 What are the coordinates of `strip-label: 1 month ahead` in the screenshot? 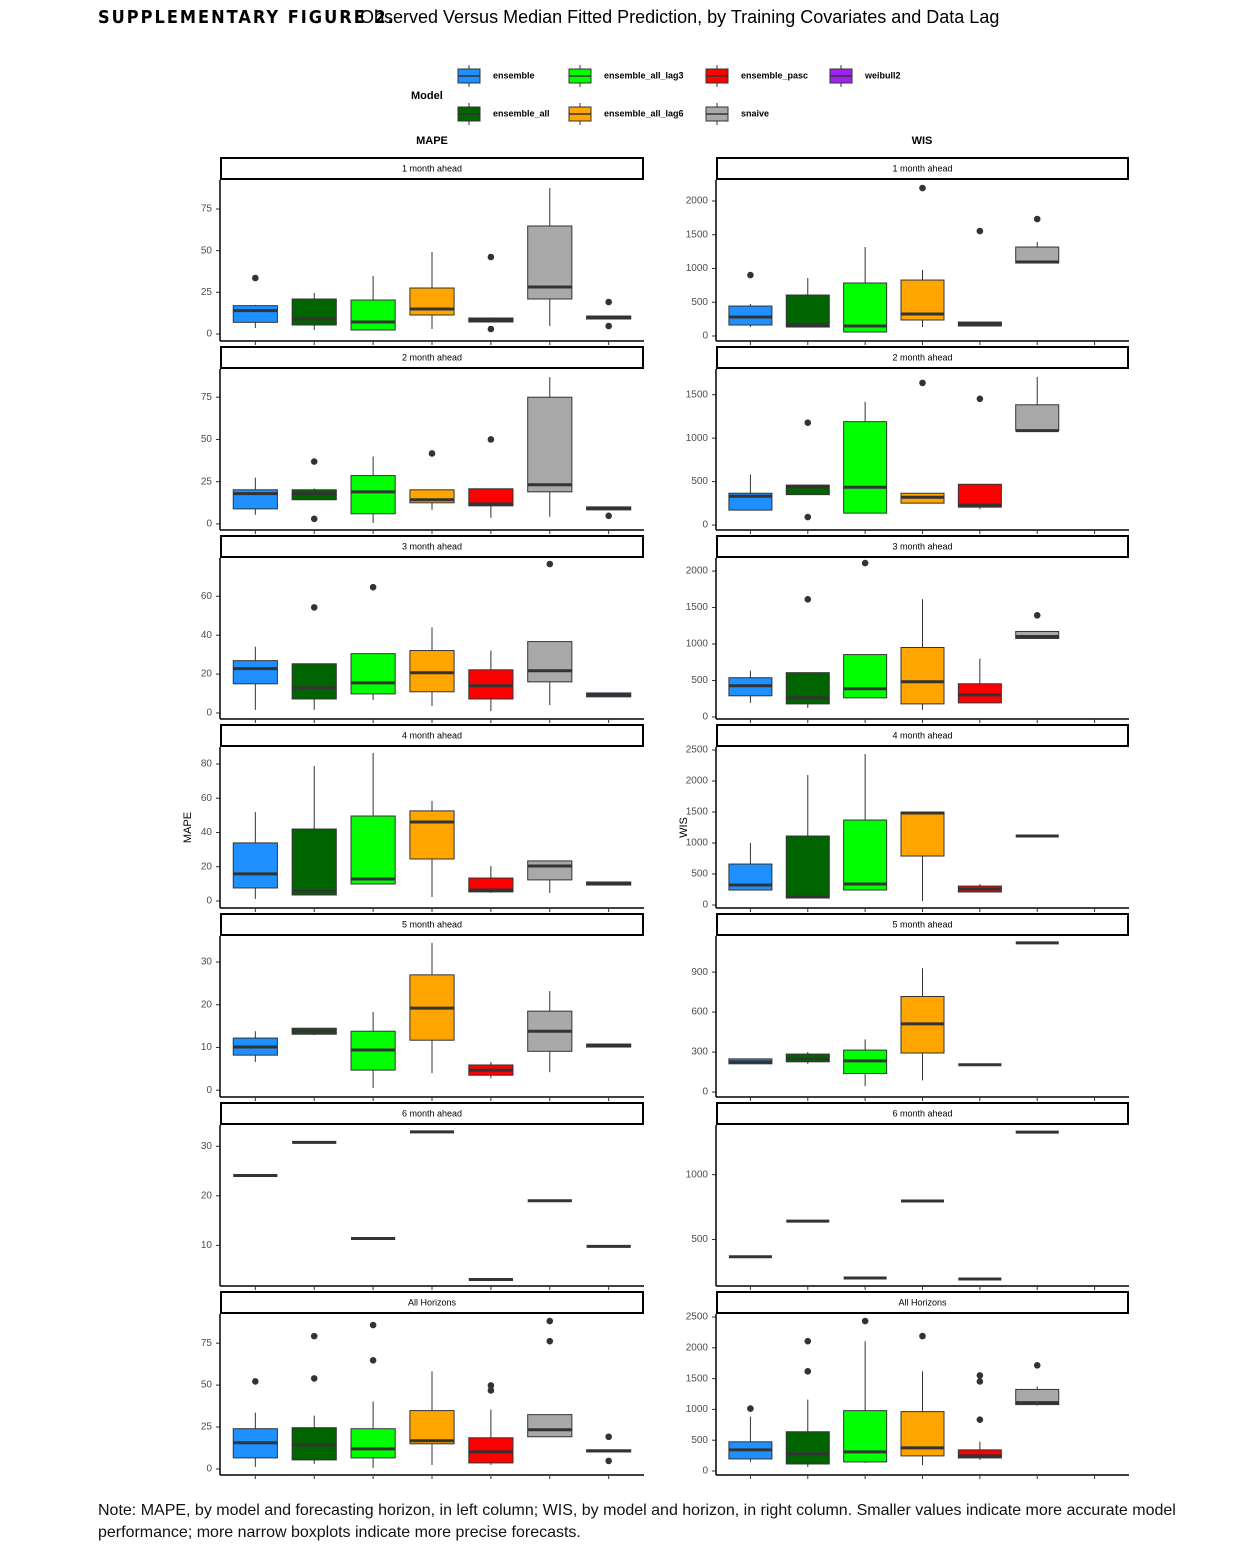 It's located at (922, 168).